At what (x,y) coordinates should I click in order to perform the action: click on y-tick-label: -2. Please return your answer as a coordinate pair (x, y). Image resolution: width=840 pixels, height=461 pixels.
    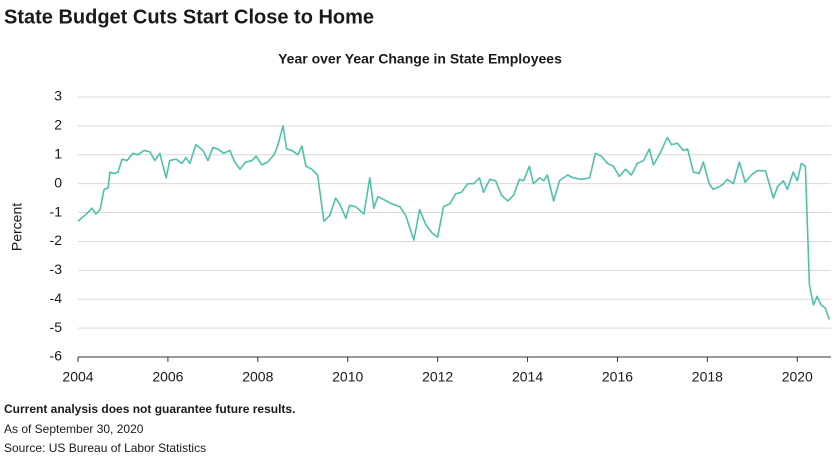
    Looking at the image, I should click on (56, 240).